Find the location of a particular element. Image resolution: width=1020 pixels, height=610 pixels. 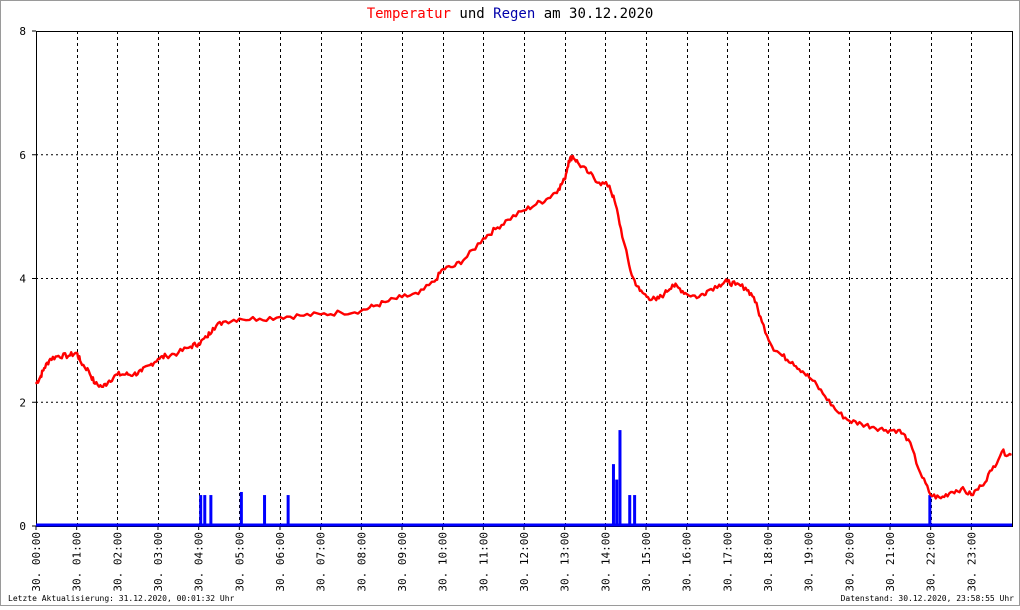

title-part-1: und is located at coordinates (472, 14).